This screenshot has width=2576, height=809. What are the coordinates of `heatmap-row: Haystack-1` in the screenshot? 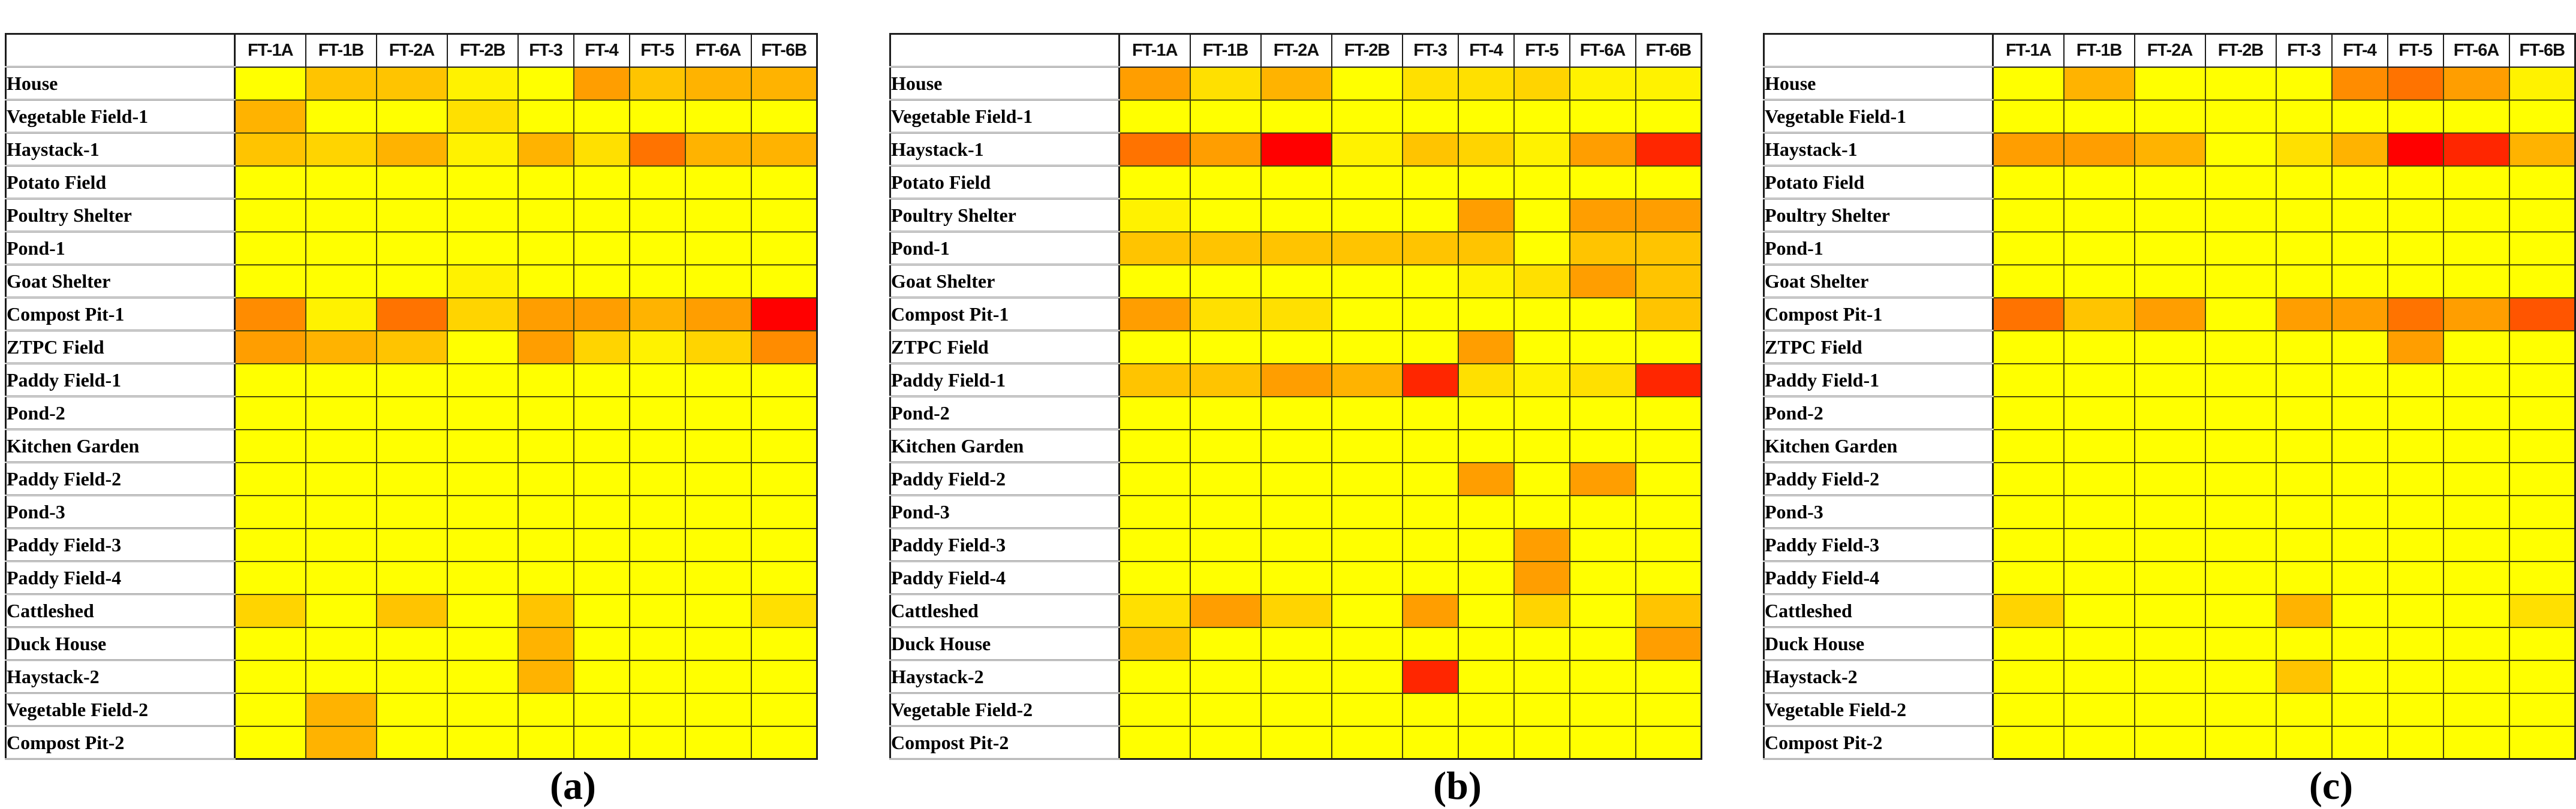 It's located at (411, 149).